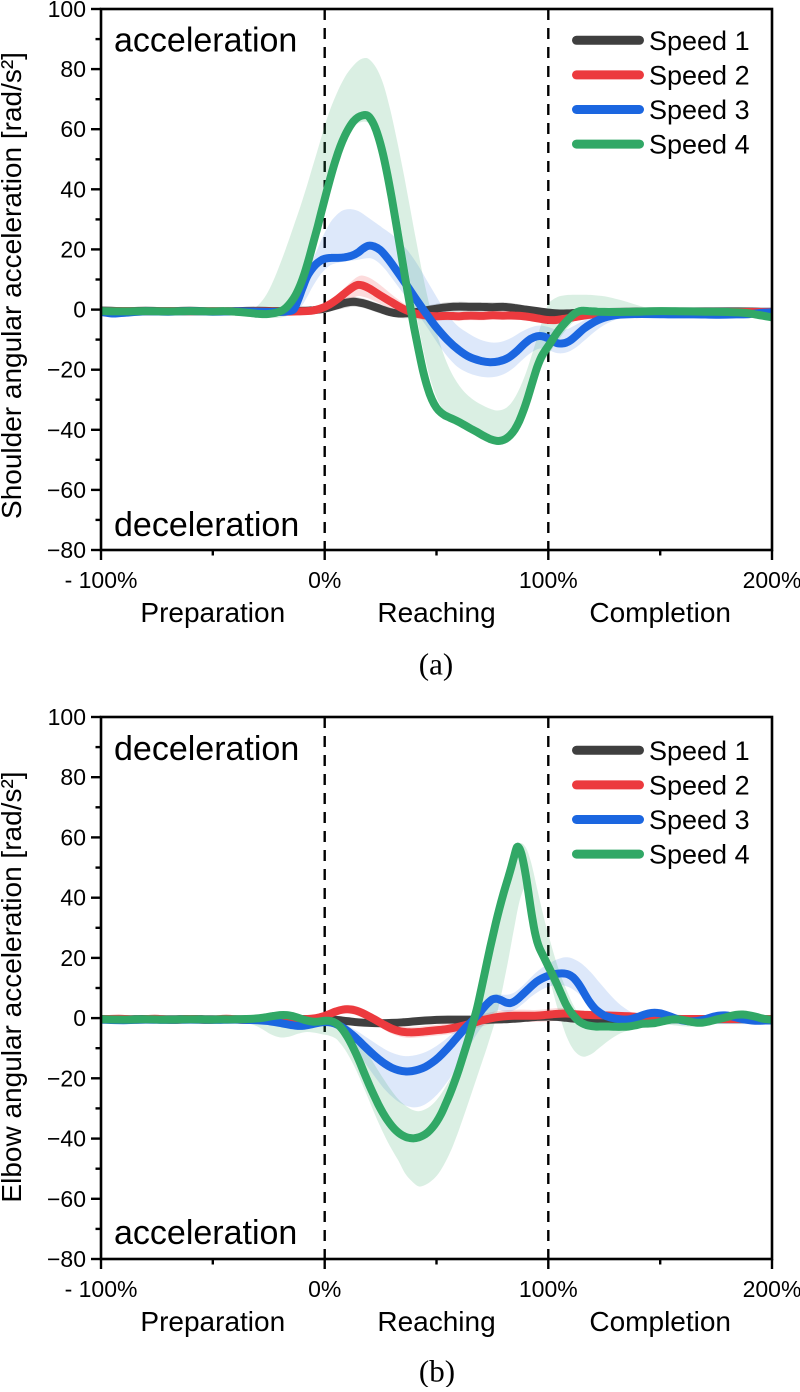 This screenshot has width=800, height=1392. I want to click on svg-text:Shoulder angular acceleration: Shoulder angular acceleration [rad/s²], so click(13, 285).